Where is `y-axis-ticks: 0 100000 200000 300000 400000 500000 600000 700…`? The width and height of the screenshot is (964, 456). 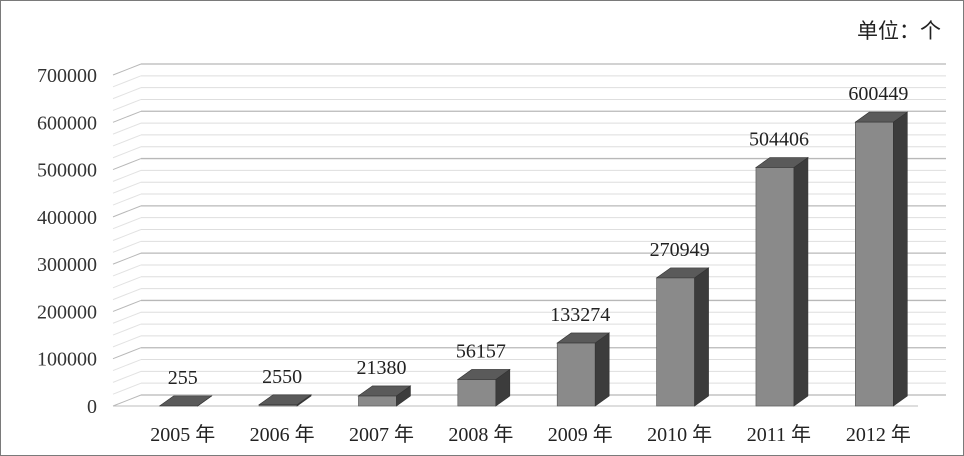
y-axis-ticks: 0 100000 200000 300000 400000 500000 600000 700… is located at coordinates (67, 241).